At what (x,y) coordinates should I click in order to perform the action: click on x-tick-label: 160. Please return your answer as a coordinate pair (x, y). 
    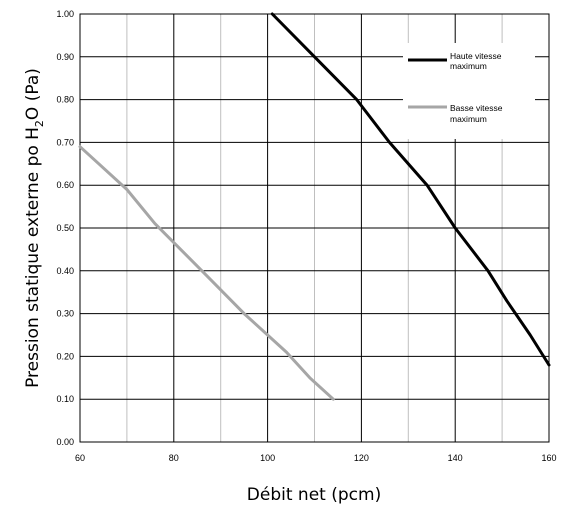
    Looking at the image, I should click on (548, 458).